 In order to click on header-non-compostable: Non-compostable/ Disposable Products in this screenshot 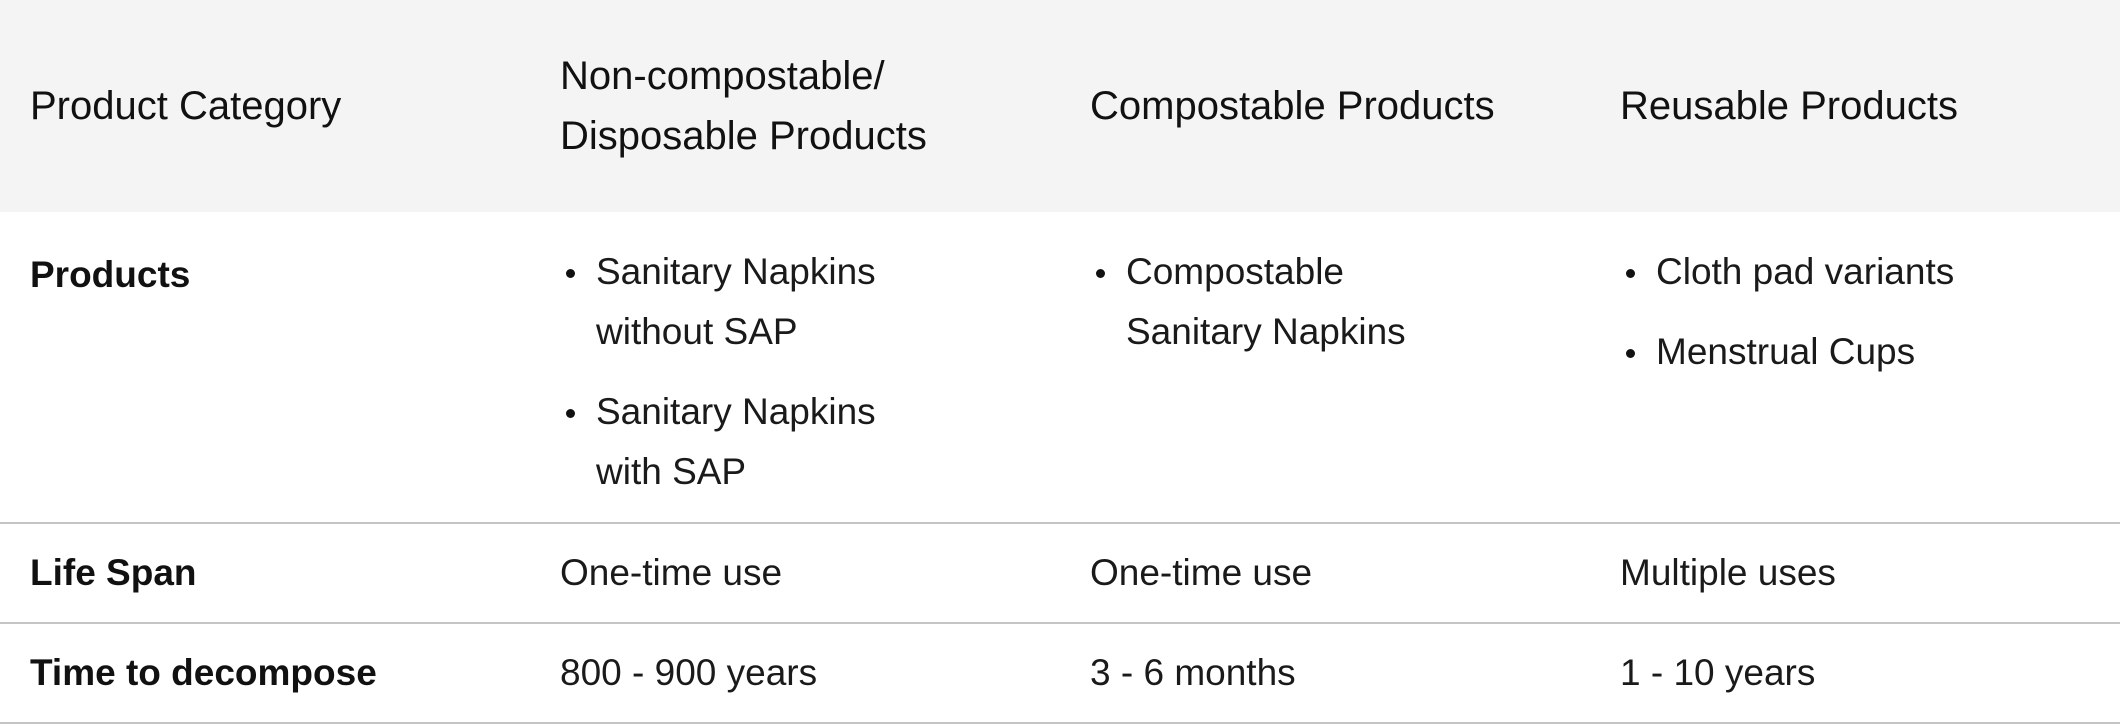, I will do `click(795, 106)`.